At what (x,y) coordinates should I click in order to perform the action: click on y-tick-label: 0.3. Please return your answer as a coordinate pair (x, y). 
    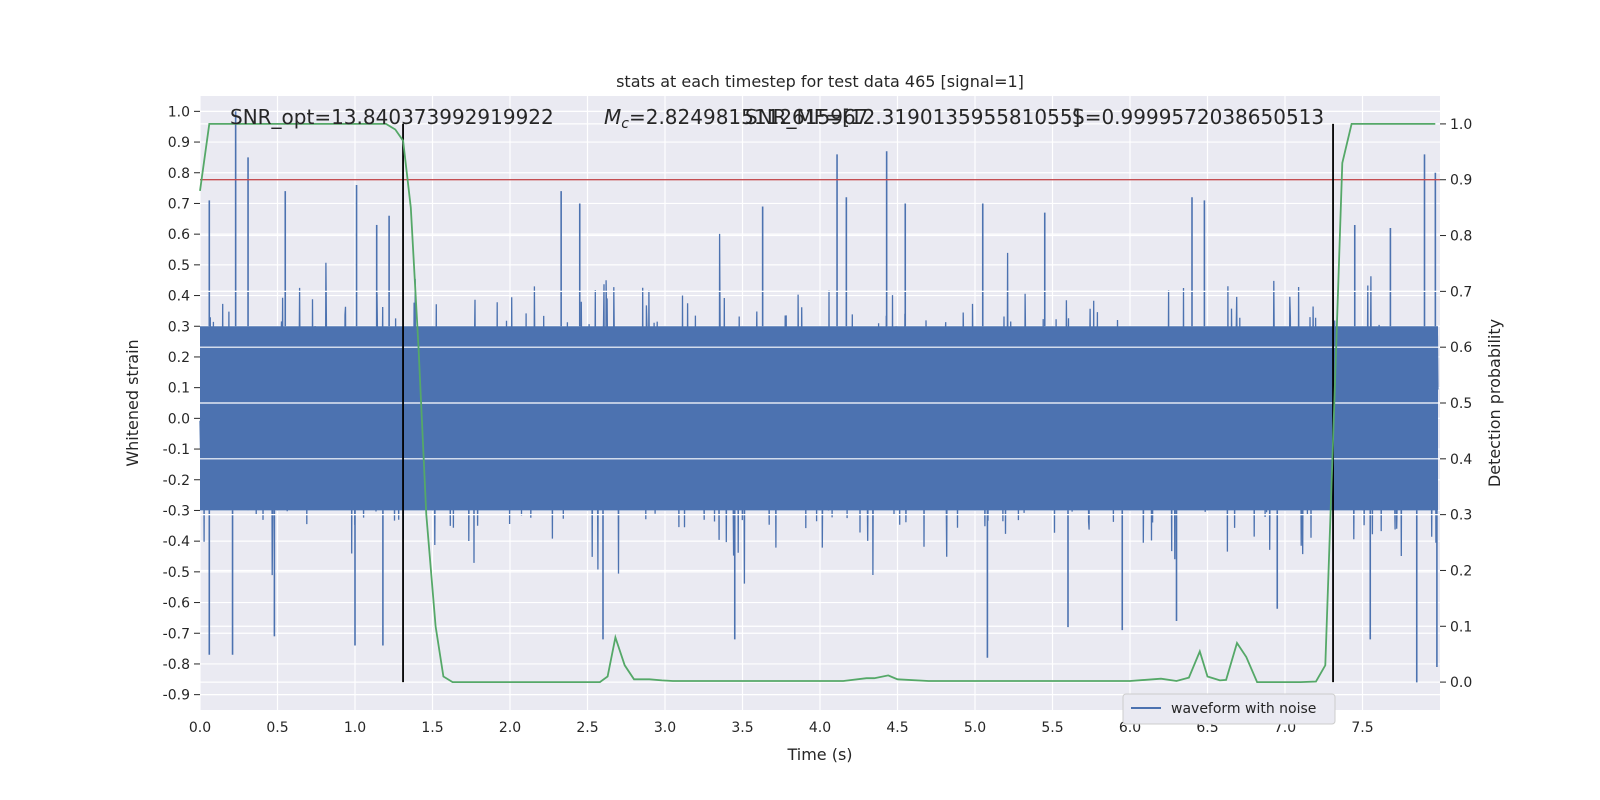
    Looking at the image, I should click on (179, 327).